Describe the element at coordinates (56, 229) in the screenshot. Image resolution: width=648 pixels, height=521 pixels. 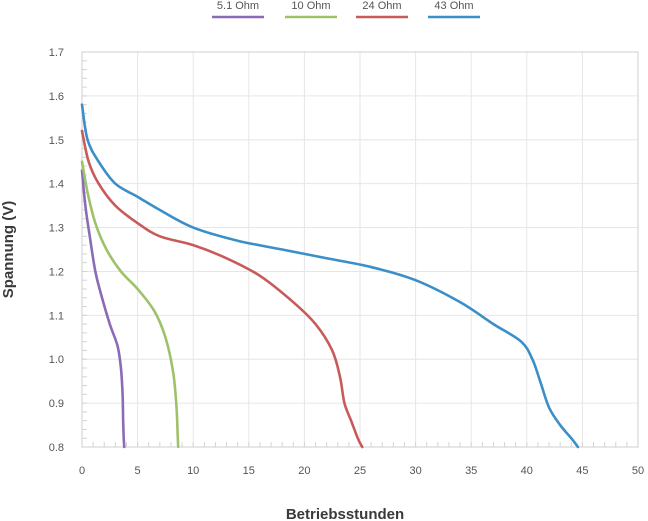
I see `y-tick-label: 1.3` at that location.